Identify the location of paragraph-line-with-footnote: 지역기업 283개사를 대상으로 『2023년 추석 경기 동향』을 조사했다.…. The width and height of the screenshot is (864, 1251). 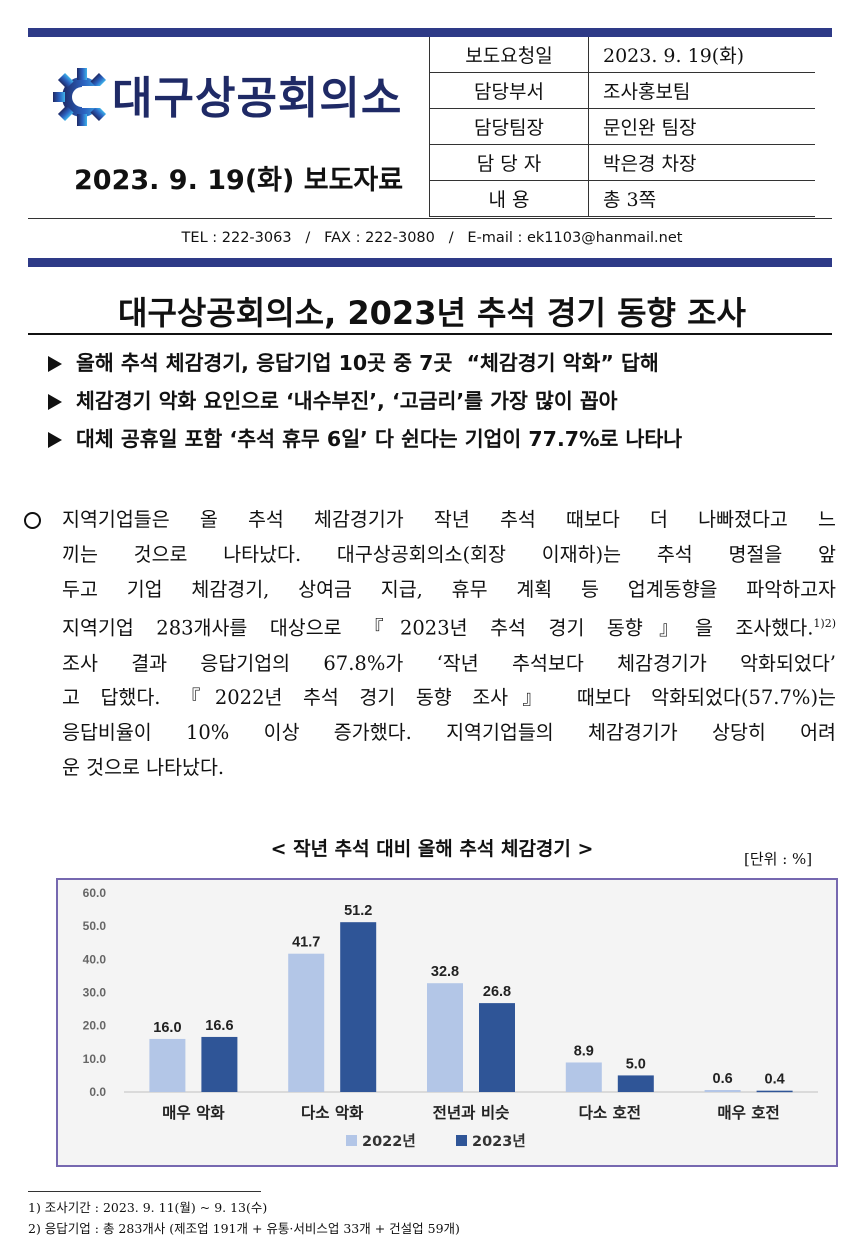
(449, 628).